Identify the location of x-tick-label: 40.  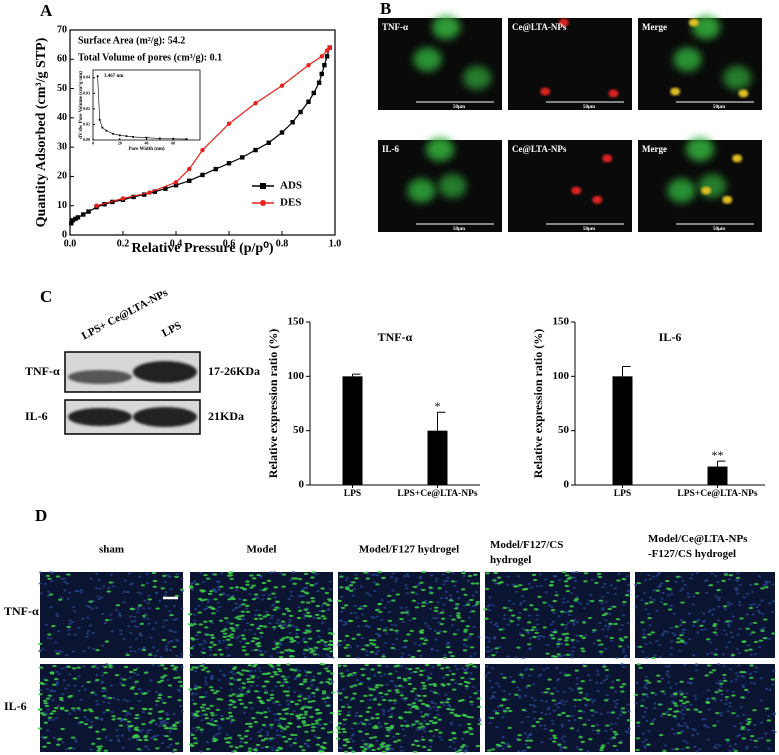
(147, 143).